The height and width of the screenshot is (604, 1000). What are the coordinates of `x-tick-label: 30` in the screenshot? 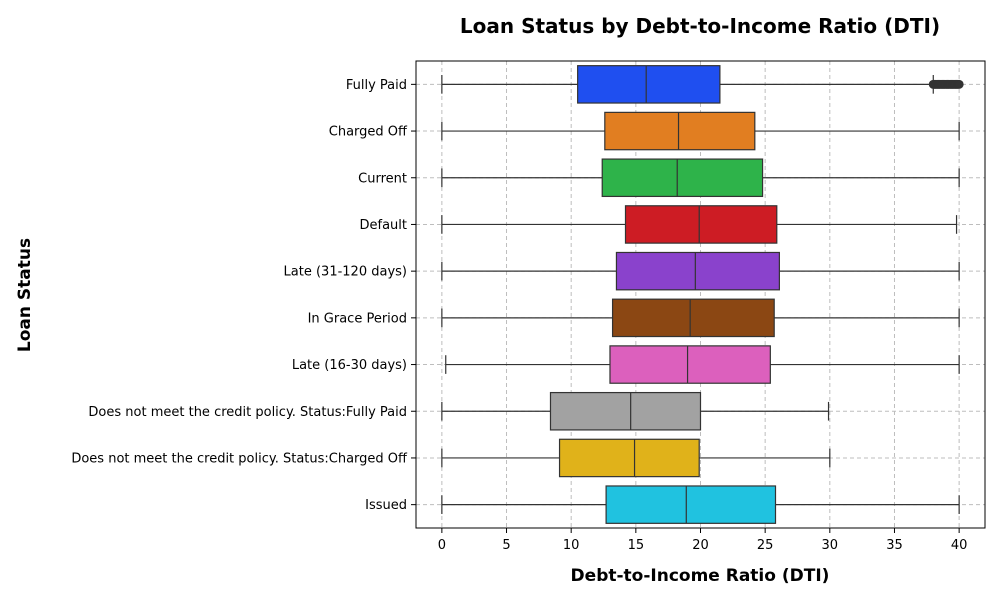 It's located at (830, 545).